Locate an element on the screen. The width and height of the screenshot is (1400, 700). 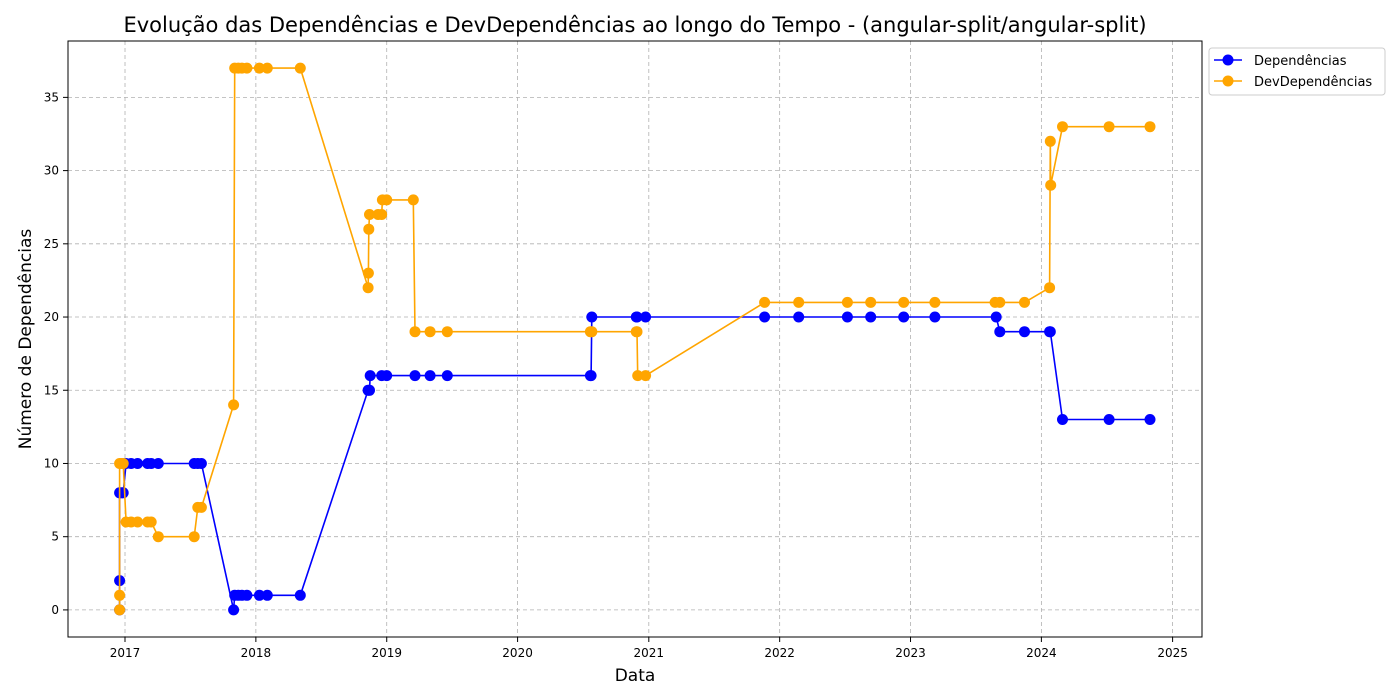
legend-label: Dependências is located at coordinates (1300, 61).